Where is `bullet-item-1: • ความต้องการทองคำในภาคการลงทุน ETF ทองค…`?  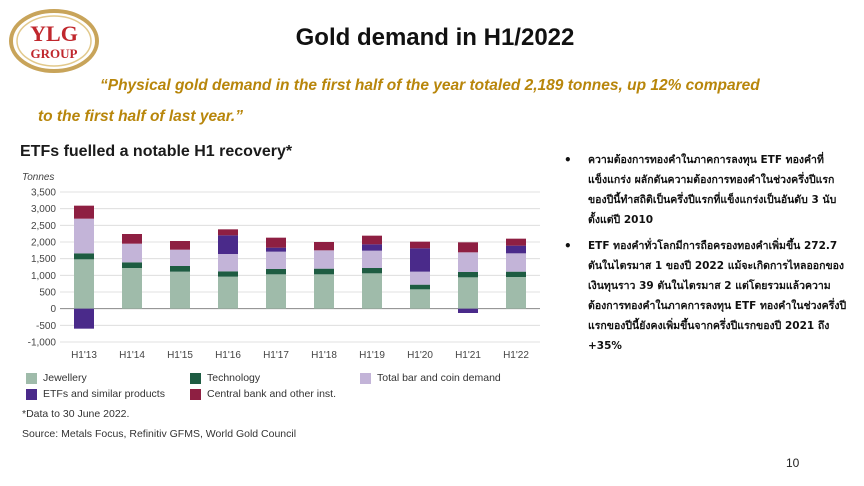
bullet-item-1: • ความต้องการทองคำในภาคการลงทุน ETF ทองค… is located at coordinates (706, 190).